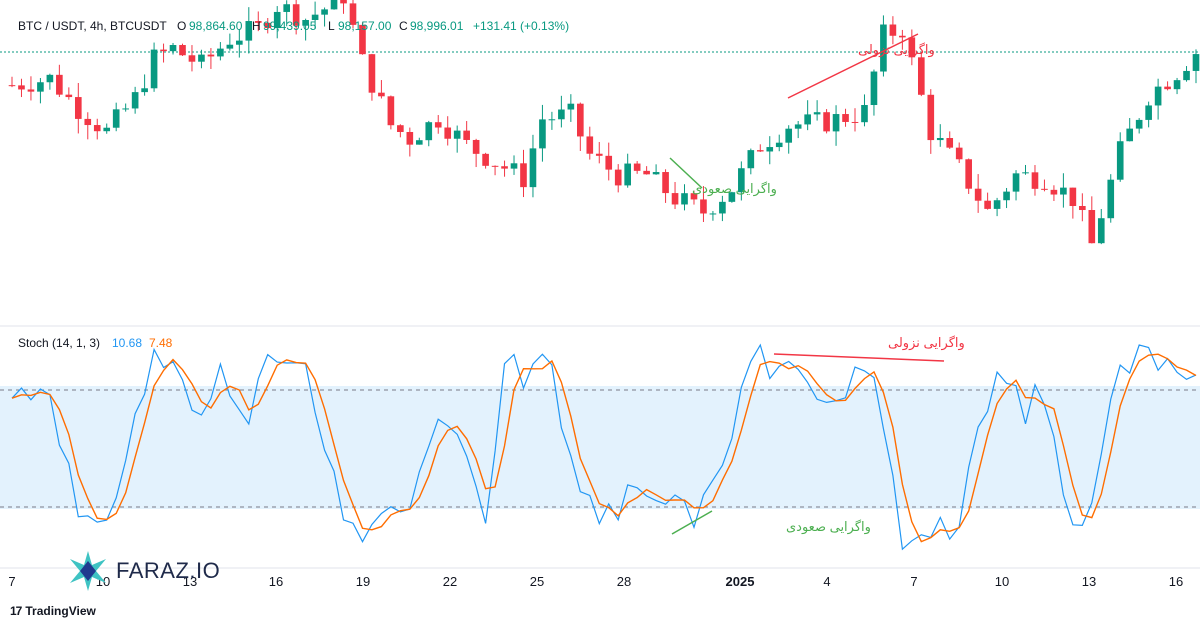 This screenshot has height=630, width=1200. Describe the element at coordinates (290, 26) in the screenshot. I see `high-value: 99,439.05` at that location.